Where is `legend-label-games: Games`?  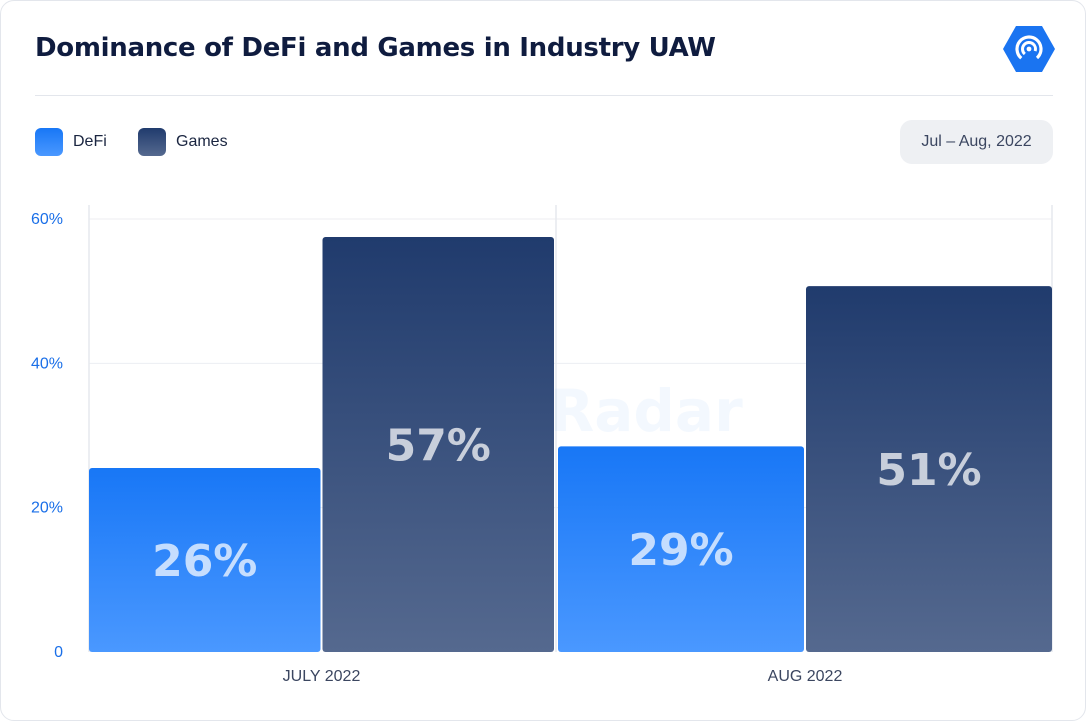 legend-label-games: Games is located at coordinates (202, 141).